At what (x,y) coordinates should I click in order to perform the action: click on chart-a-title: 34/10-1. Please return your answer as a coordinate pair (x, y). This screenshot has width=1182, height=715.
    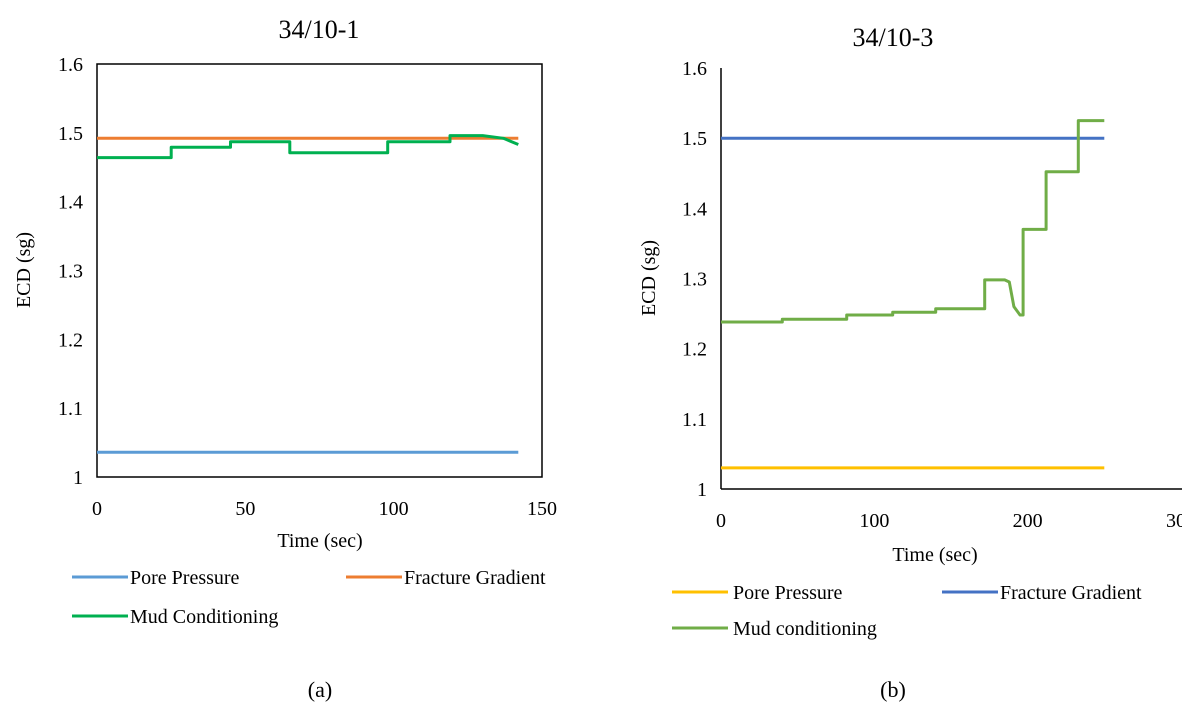
    Looking at the image, I should click on (319, 29).